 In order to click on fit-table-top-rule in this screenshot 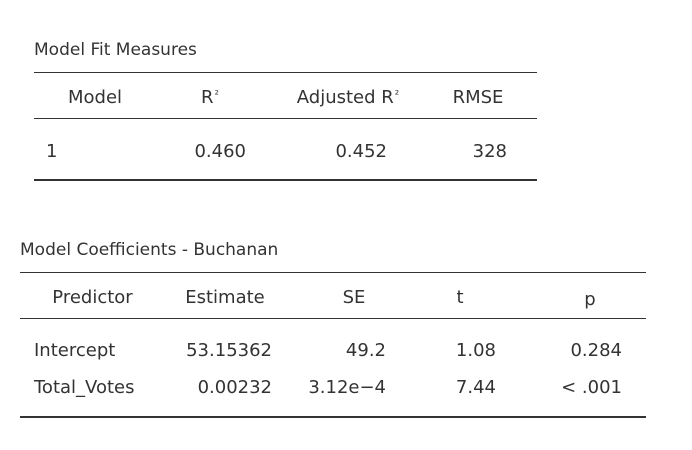, I will do `click(285, 72)`.